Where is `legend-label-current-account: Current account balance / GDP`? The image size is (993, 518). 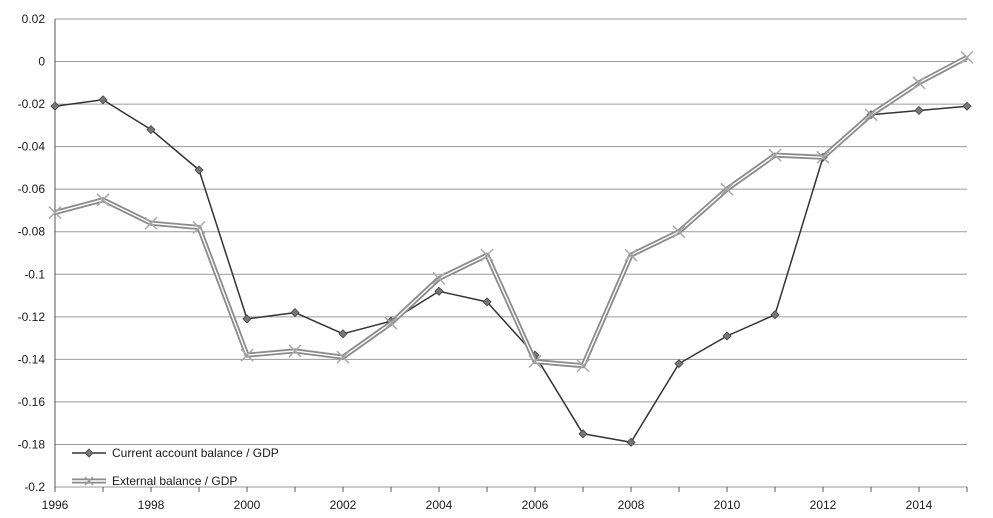 legend-label-current-account: Current account balance / GDP is located at coordinates (195, 453).